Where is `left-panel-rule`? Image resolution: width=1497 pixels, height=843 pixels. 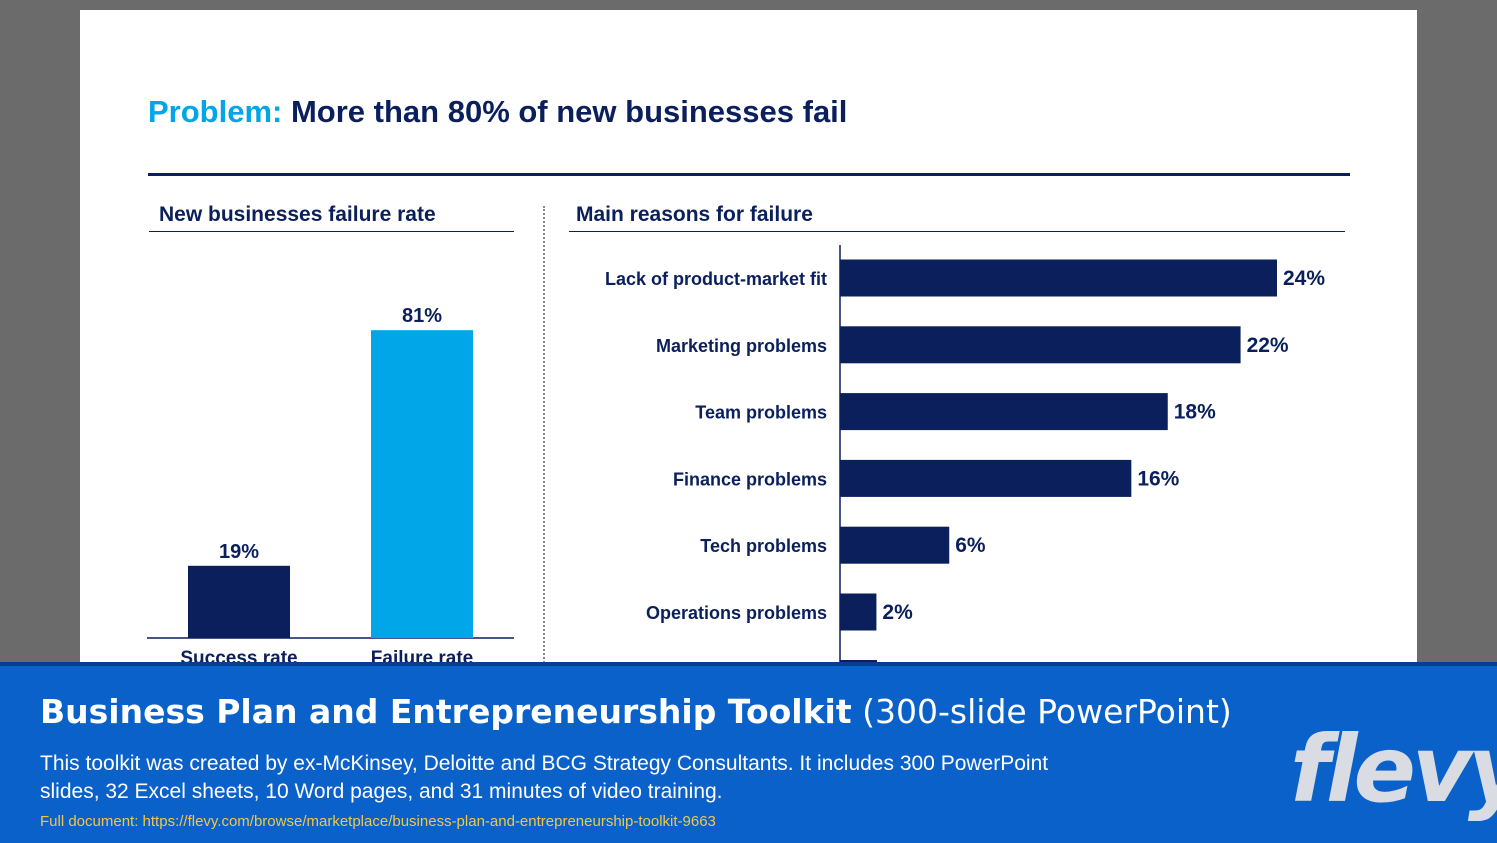 left-panel-rule is located at coordinates (331, 231).